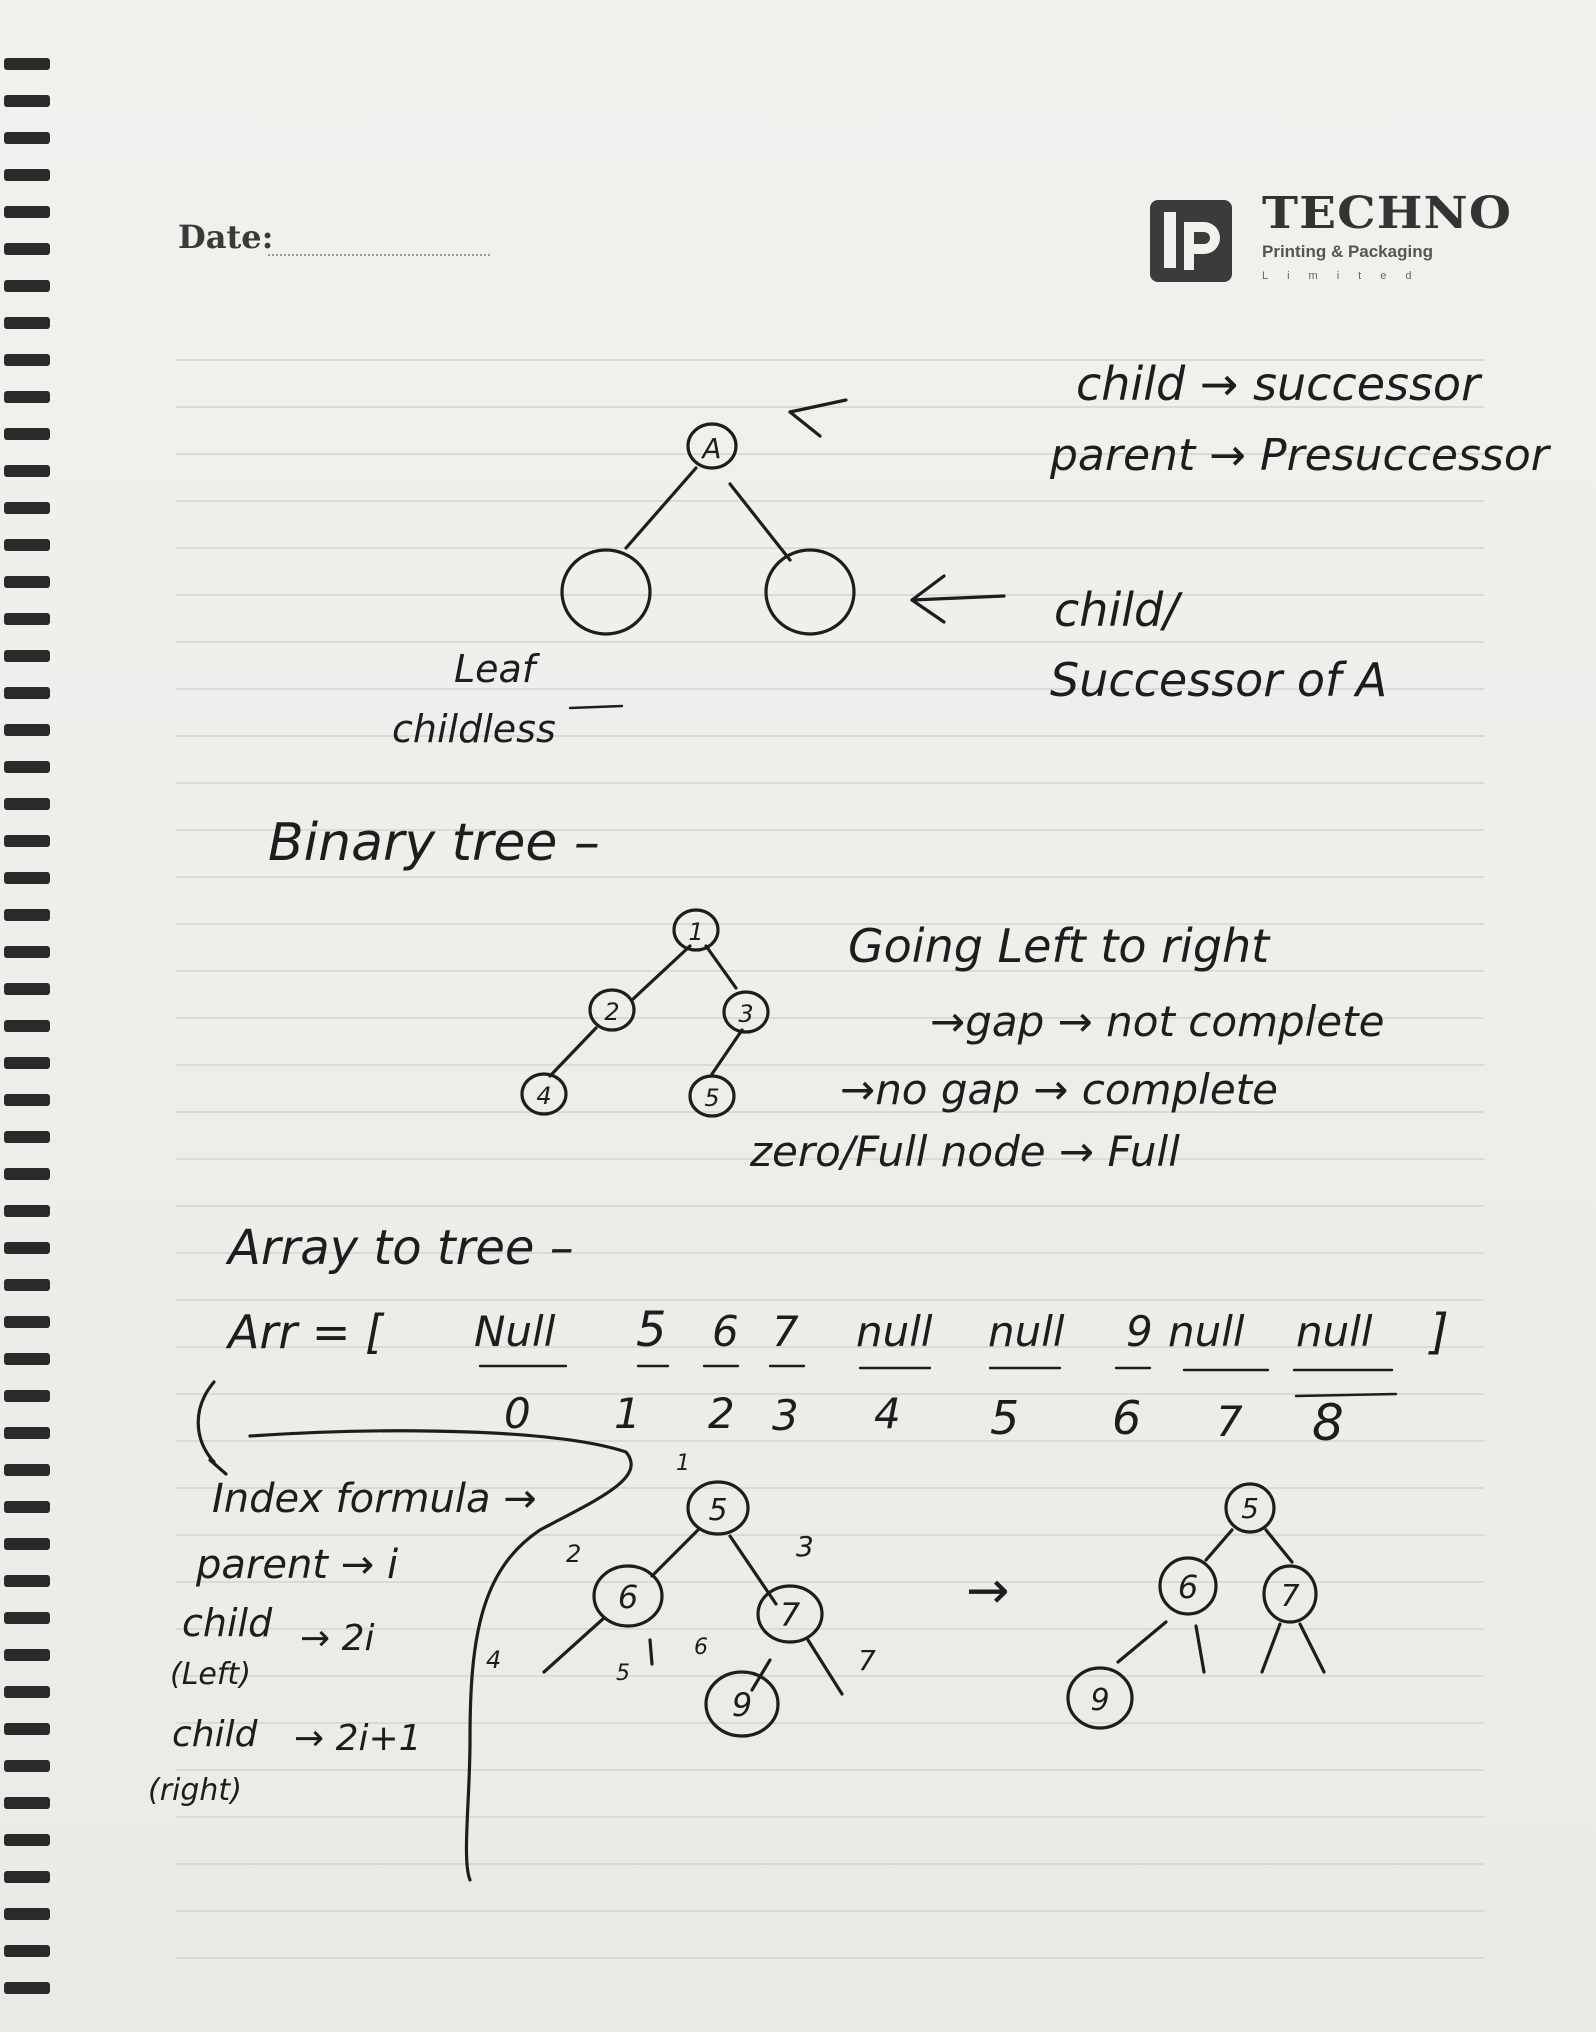 The width and height of the screenshot is (1596, 2032). What do you see at coordinates (337, 1638) in the screenshot?
I see `child-left-rule: → 2i` at bounding box center [337, 1638].